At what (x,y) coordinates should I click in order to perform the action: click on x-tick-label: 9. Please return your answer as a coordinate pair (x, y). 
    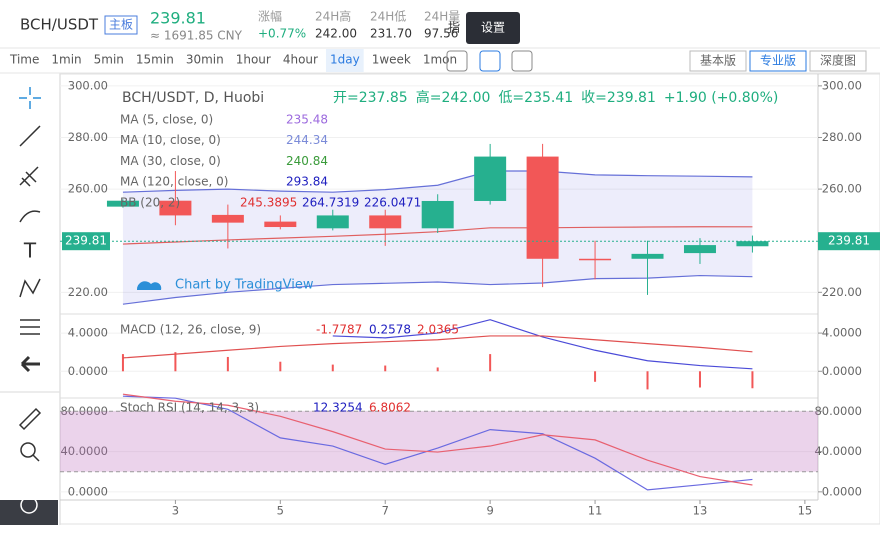
    Looking at the image, I should click on (489, 511).